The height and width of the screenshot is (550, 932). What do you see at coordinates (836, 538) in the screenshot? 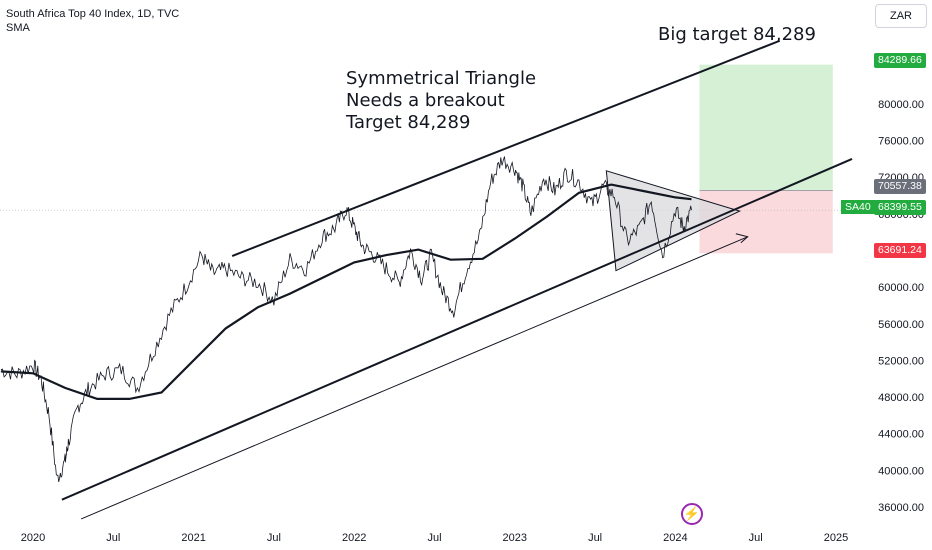
I see `x-tick-label: 2025` at bounding box center [836, 538].